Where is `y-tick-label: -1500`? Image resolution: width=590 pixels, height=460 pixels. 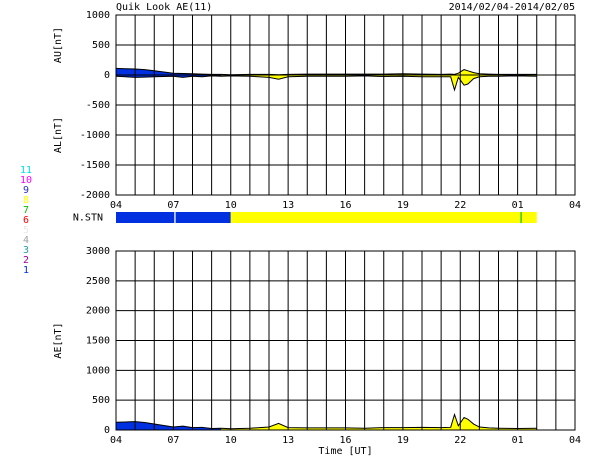 y-tick-label: -1500 is located at coordinates (95, 165).